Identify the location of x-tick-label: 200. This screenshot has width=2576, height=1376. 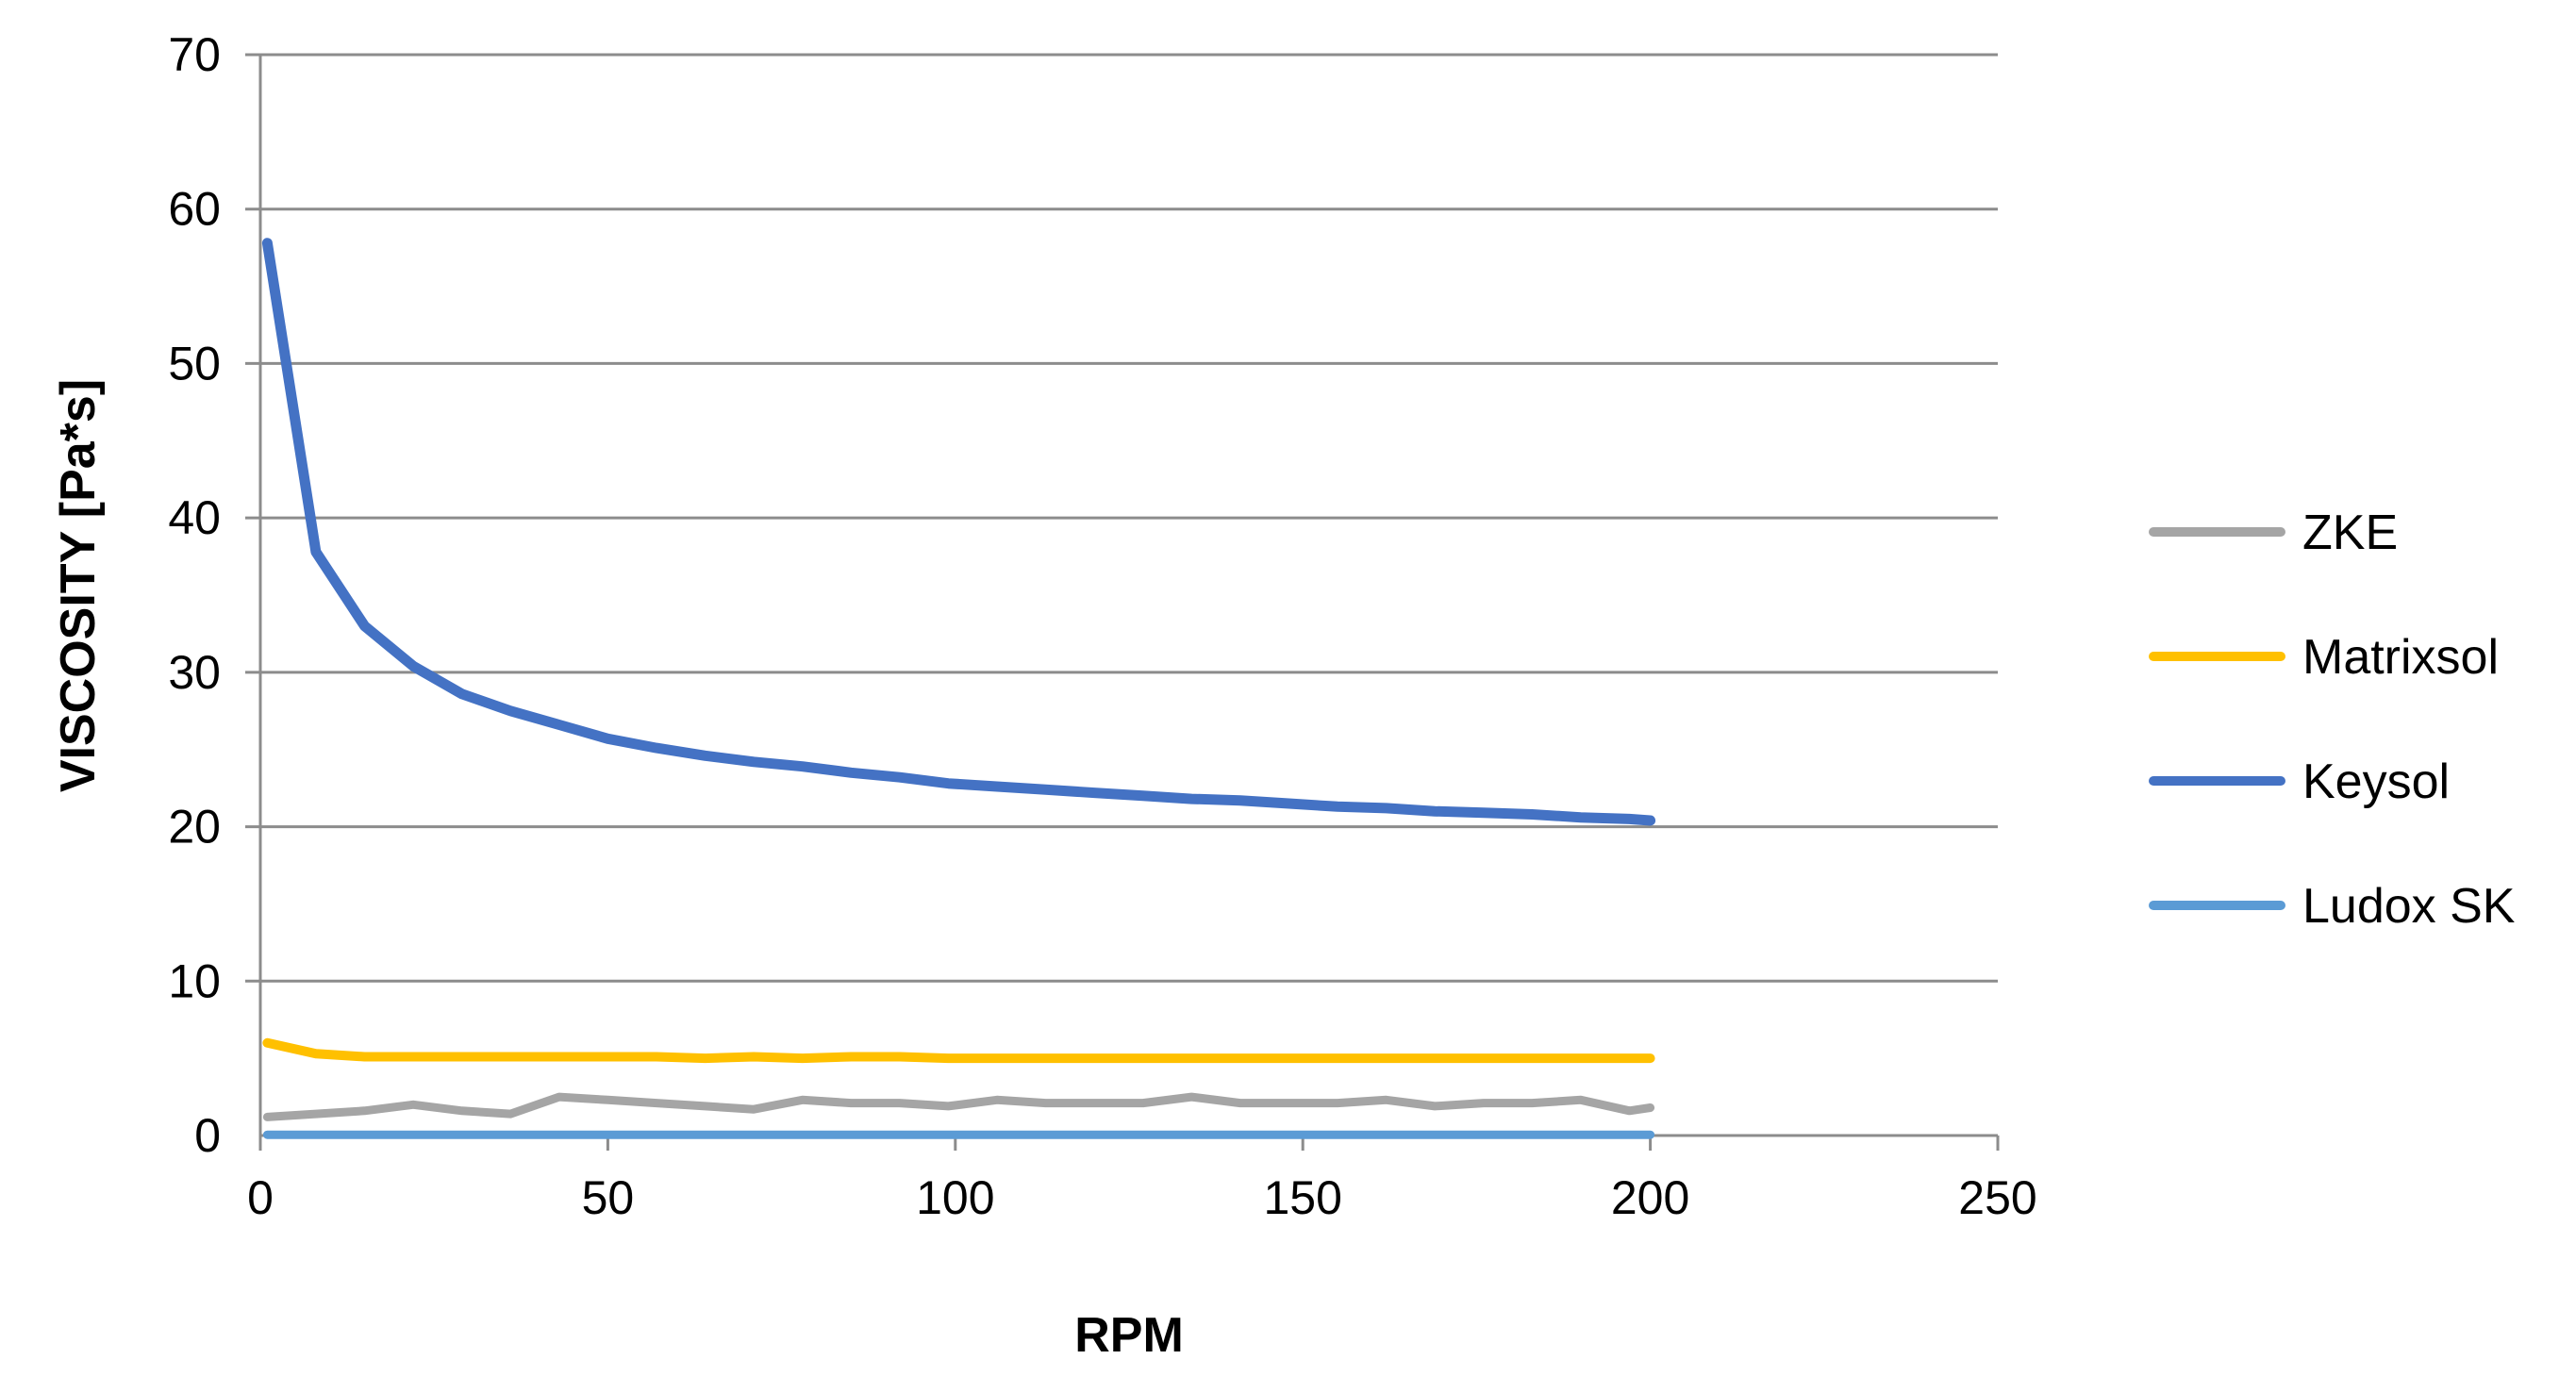
(1650, 1197).